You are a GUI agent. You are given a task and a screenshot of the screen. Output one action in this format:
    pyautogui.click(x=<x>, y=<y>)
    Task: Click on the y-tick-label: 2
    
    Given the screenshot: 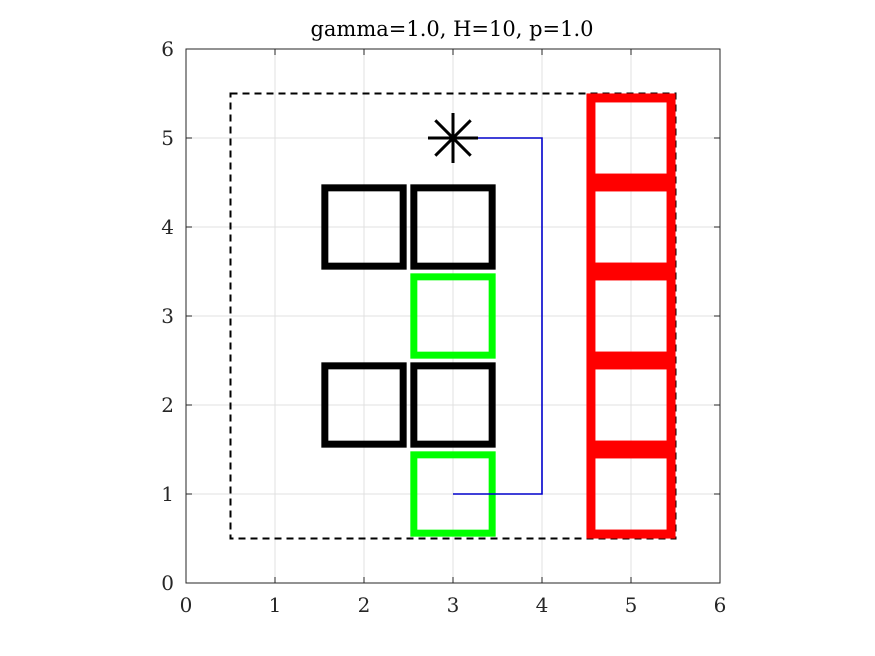 What is the action you would take?
    pyautogui.click(x=167, y=405)
    